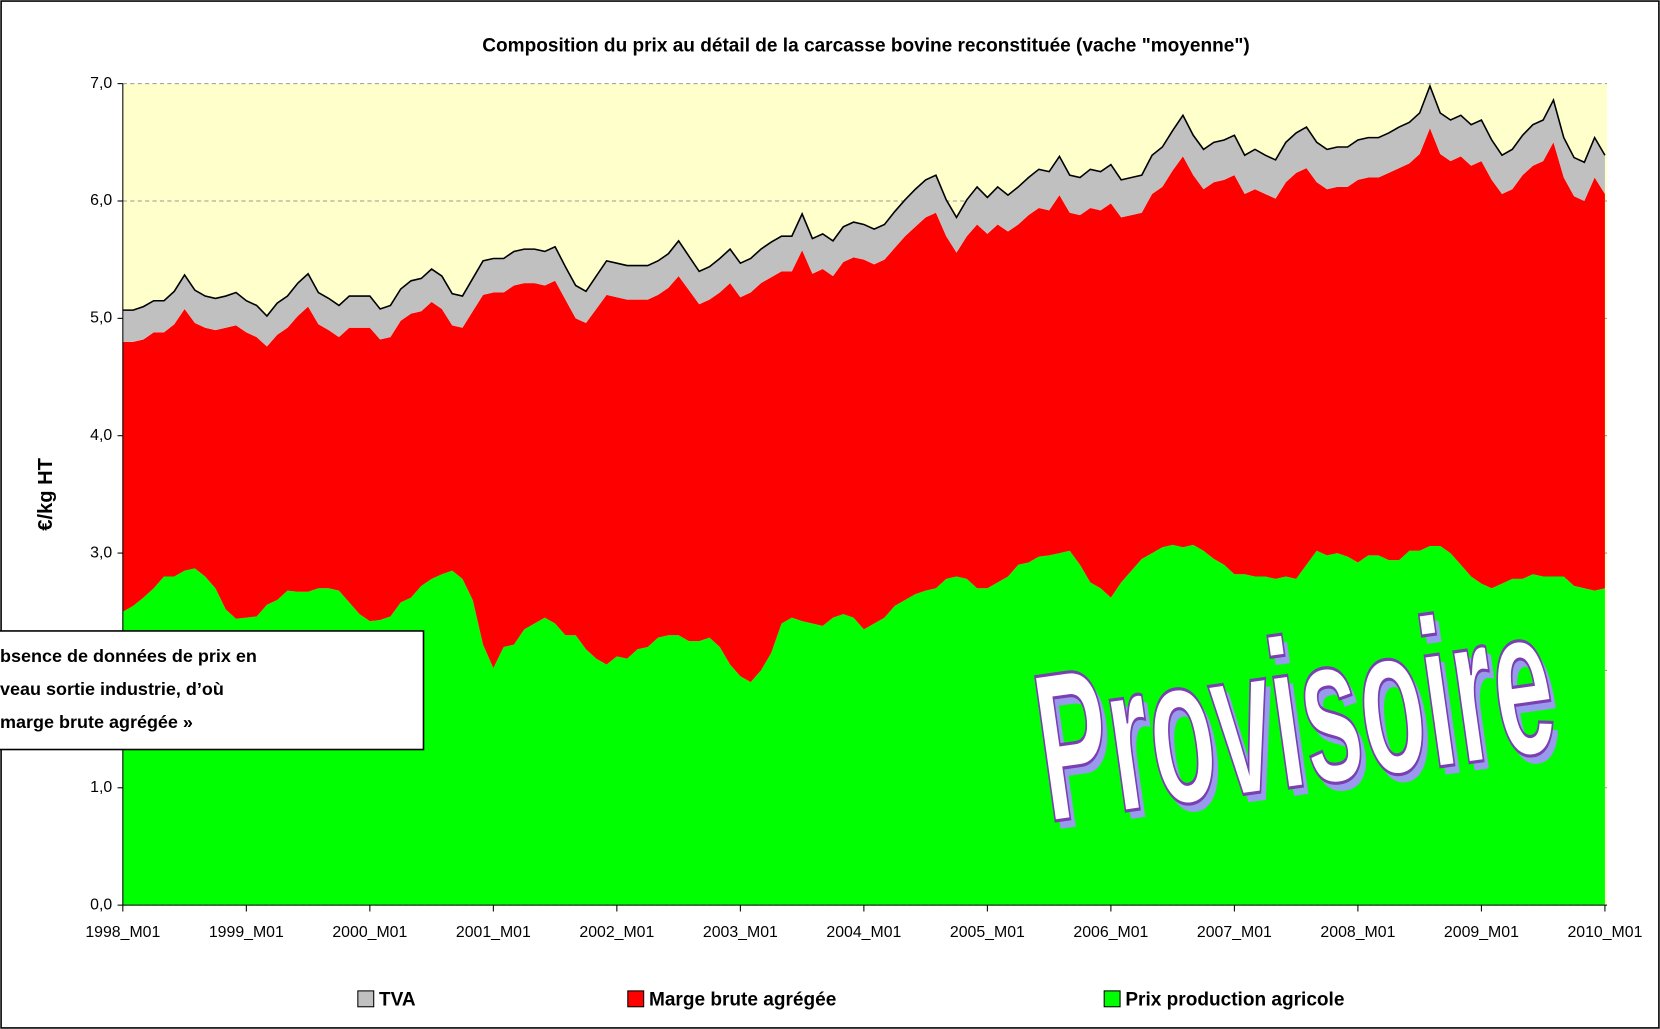 The width and height of the screenshot is (1660, 1029). I want to click on x-tick-label: 2003_M01, so click(740, 932).